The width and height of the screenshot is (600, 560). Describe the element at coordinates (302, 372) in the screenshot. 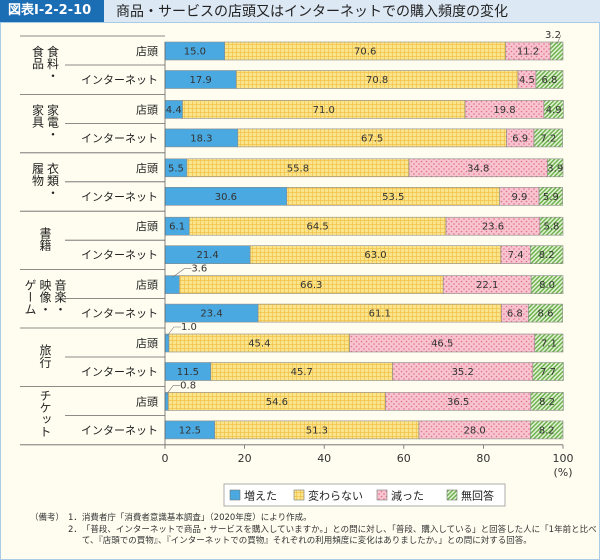

I see `data-label: 45.7` at that location.